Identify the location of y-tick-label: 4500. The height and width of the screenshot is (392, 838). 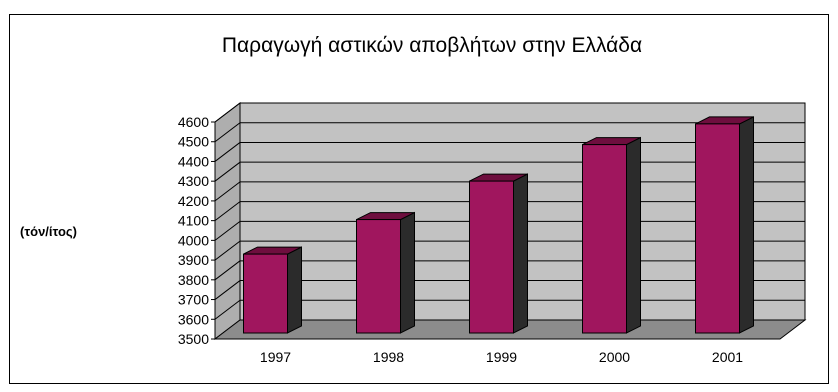
(193, 142).